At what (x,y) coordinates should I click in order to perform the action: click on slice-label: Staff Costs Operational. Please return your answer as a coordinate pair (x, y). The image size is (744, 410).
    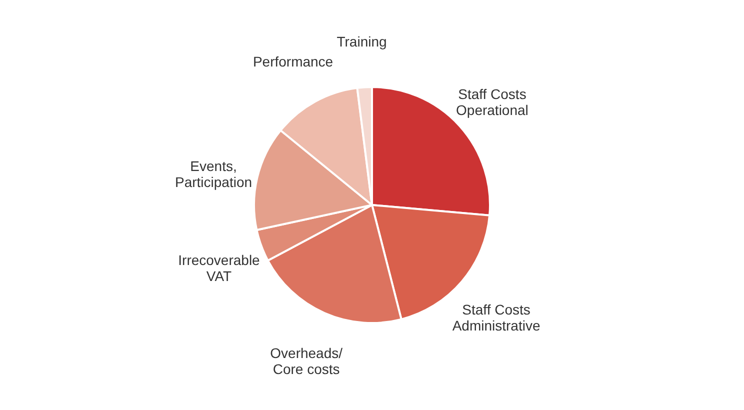
    Looking at the image, I should click on (492, 102).